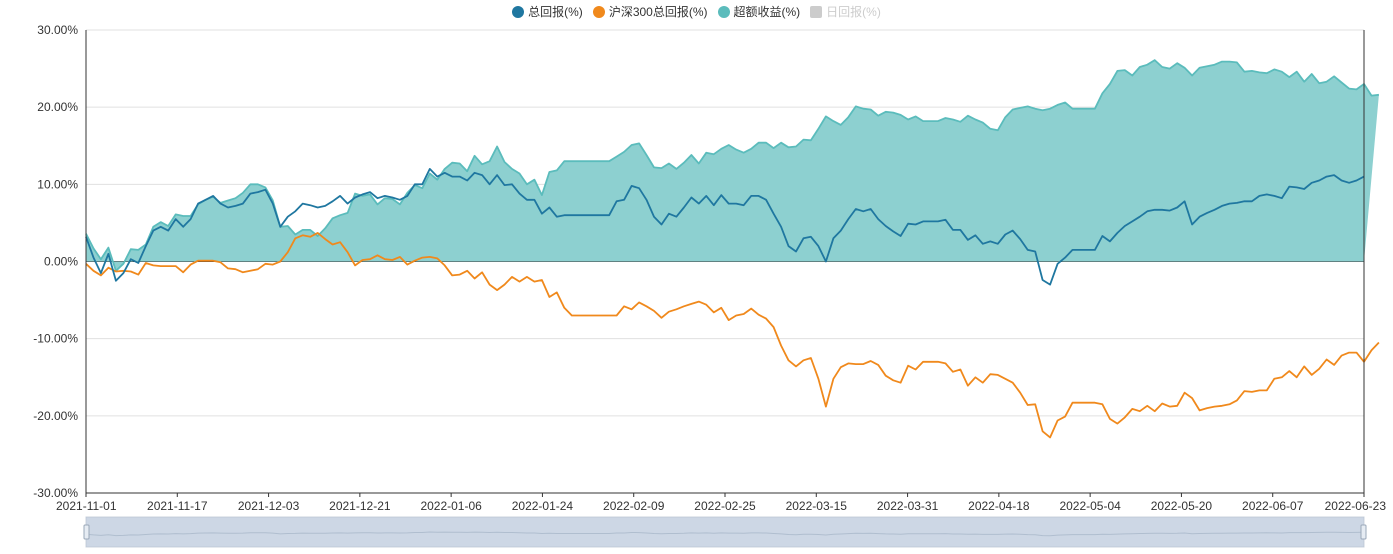  I want to click on y-tick-label: -10.00%, so click(55, 339).